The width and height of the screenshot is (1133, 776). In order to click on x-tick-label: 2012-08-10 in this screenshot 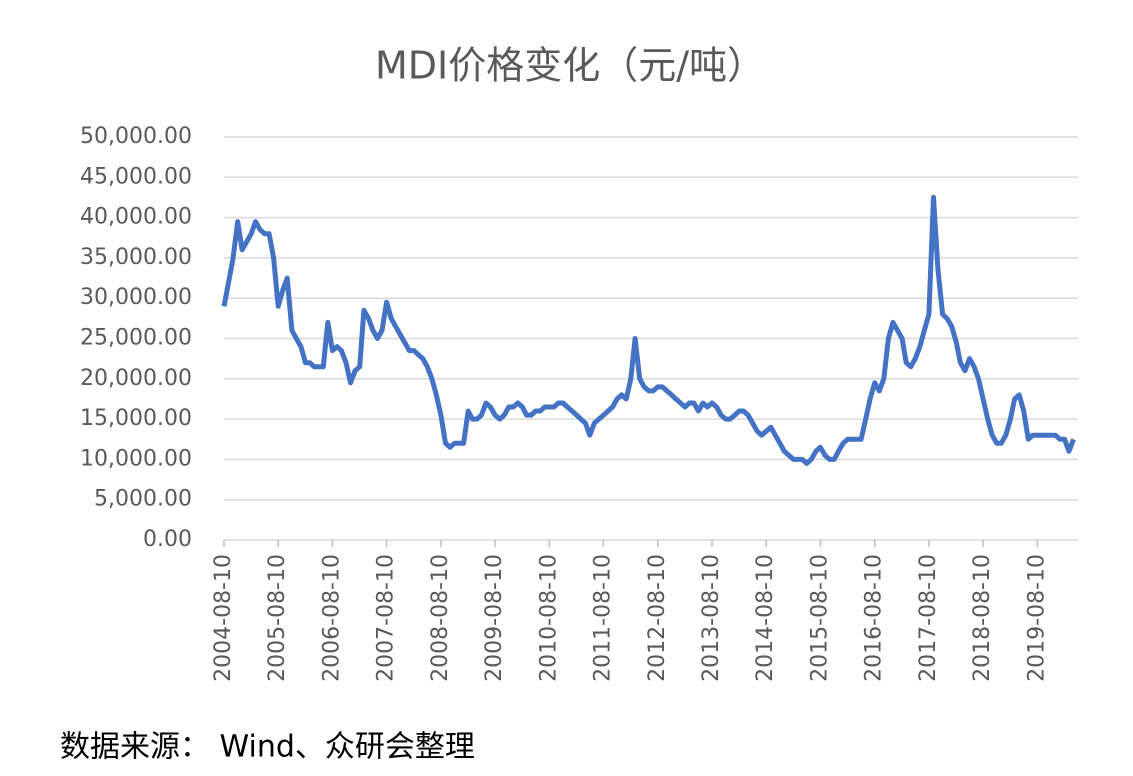, I will do `click(657, 618)`.